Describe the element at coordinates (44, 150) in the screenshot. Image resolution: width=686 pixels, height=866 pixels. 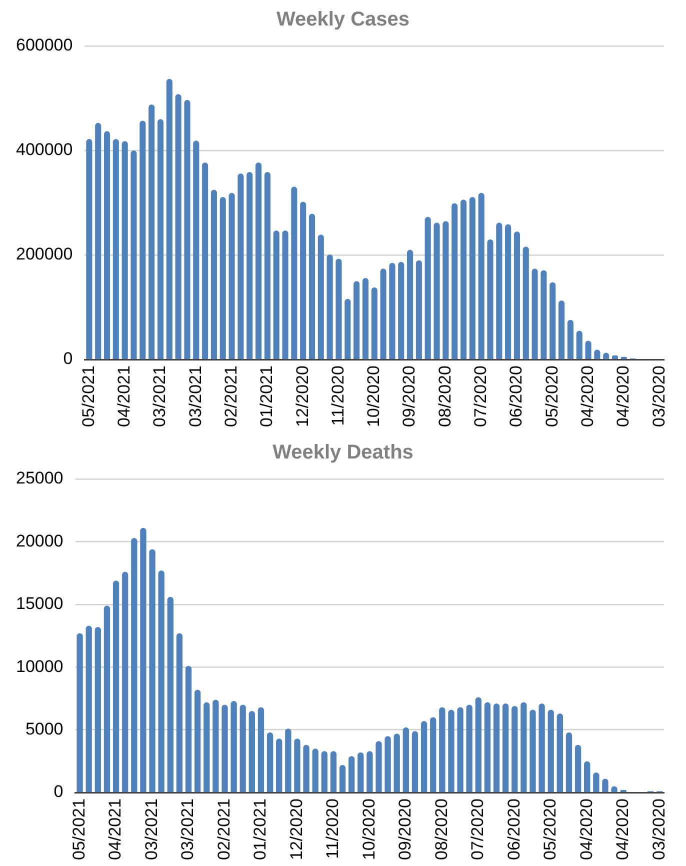
I see `y-tick-label: 400000` at that location.